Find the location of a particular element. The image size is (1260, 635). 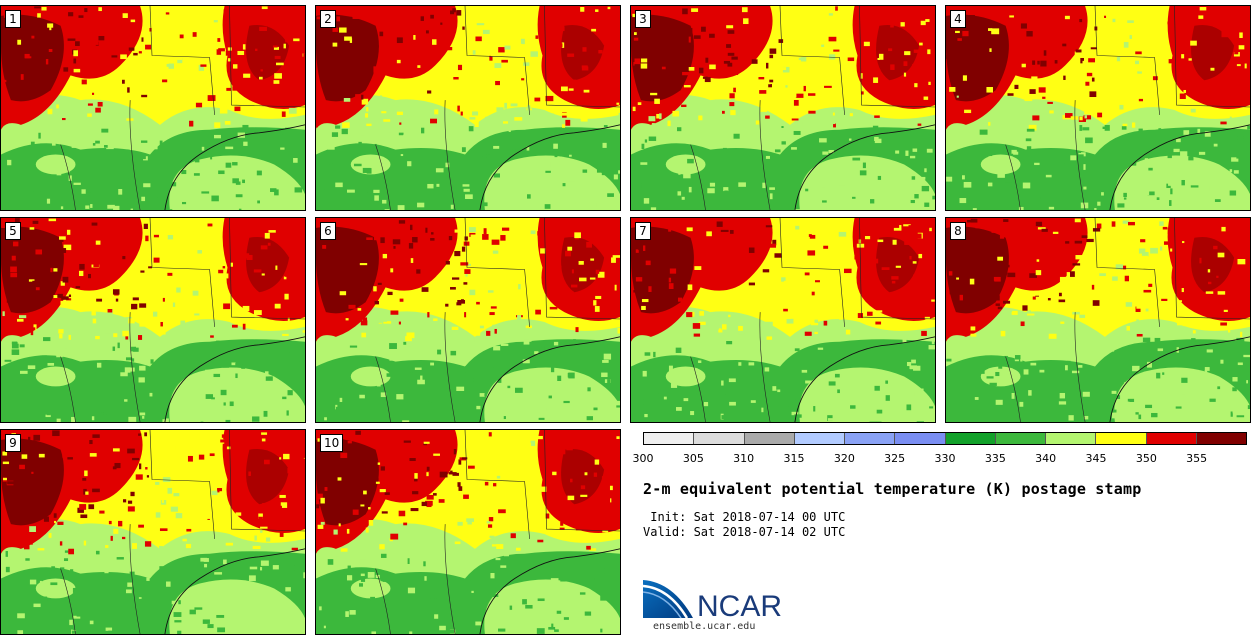

panel-number: 1 is located at coordinates (13, 19).